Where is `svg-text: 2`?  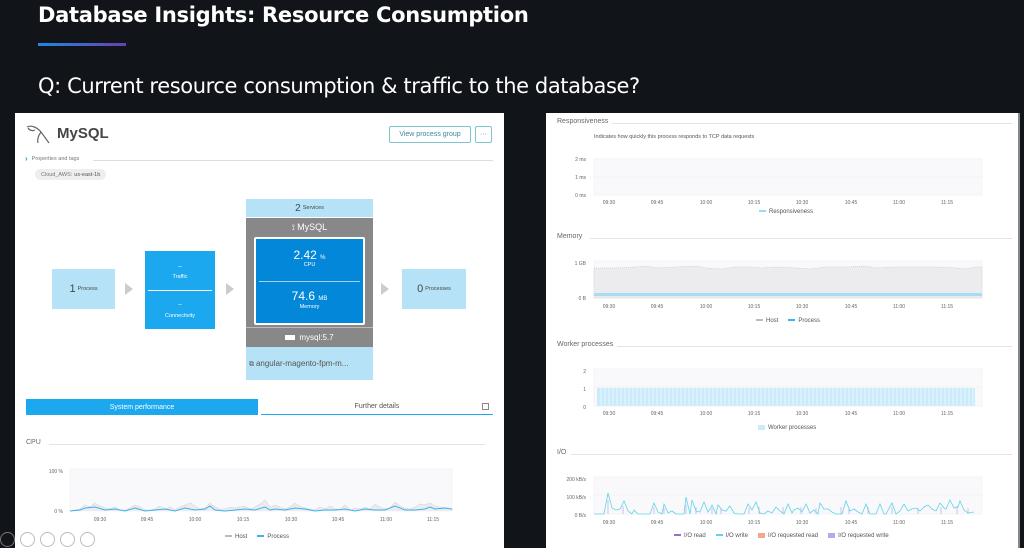 svg-text: 2 is located at coordinates (584, 372).